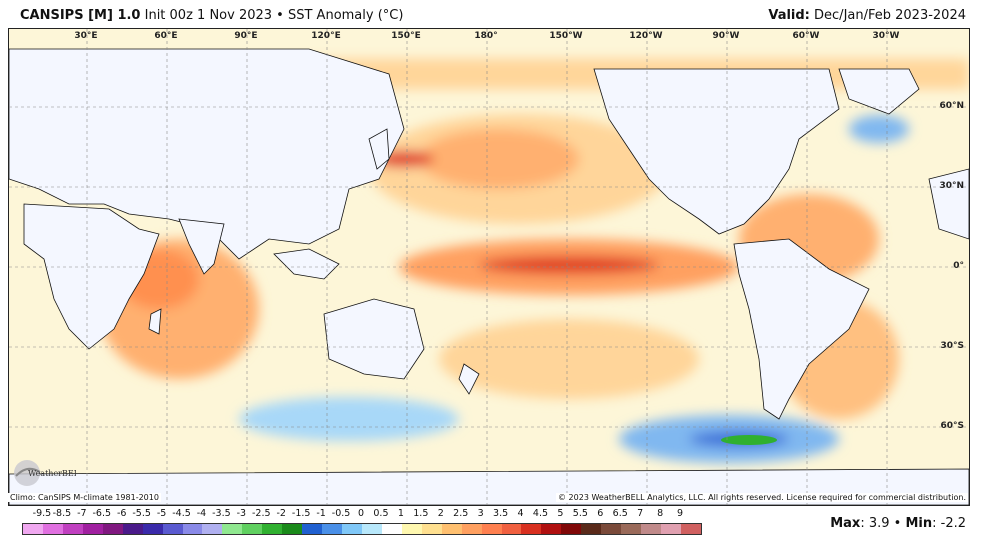 Image resolution: width=984 pixels, height=546 pixels. I want to click on logo-text: WeatherBELL, so click(52, 473).